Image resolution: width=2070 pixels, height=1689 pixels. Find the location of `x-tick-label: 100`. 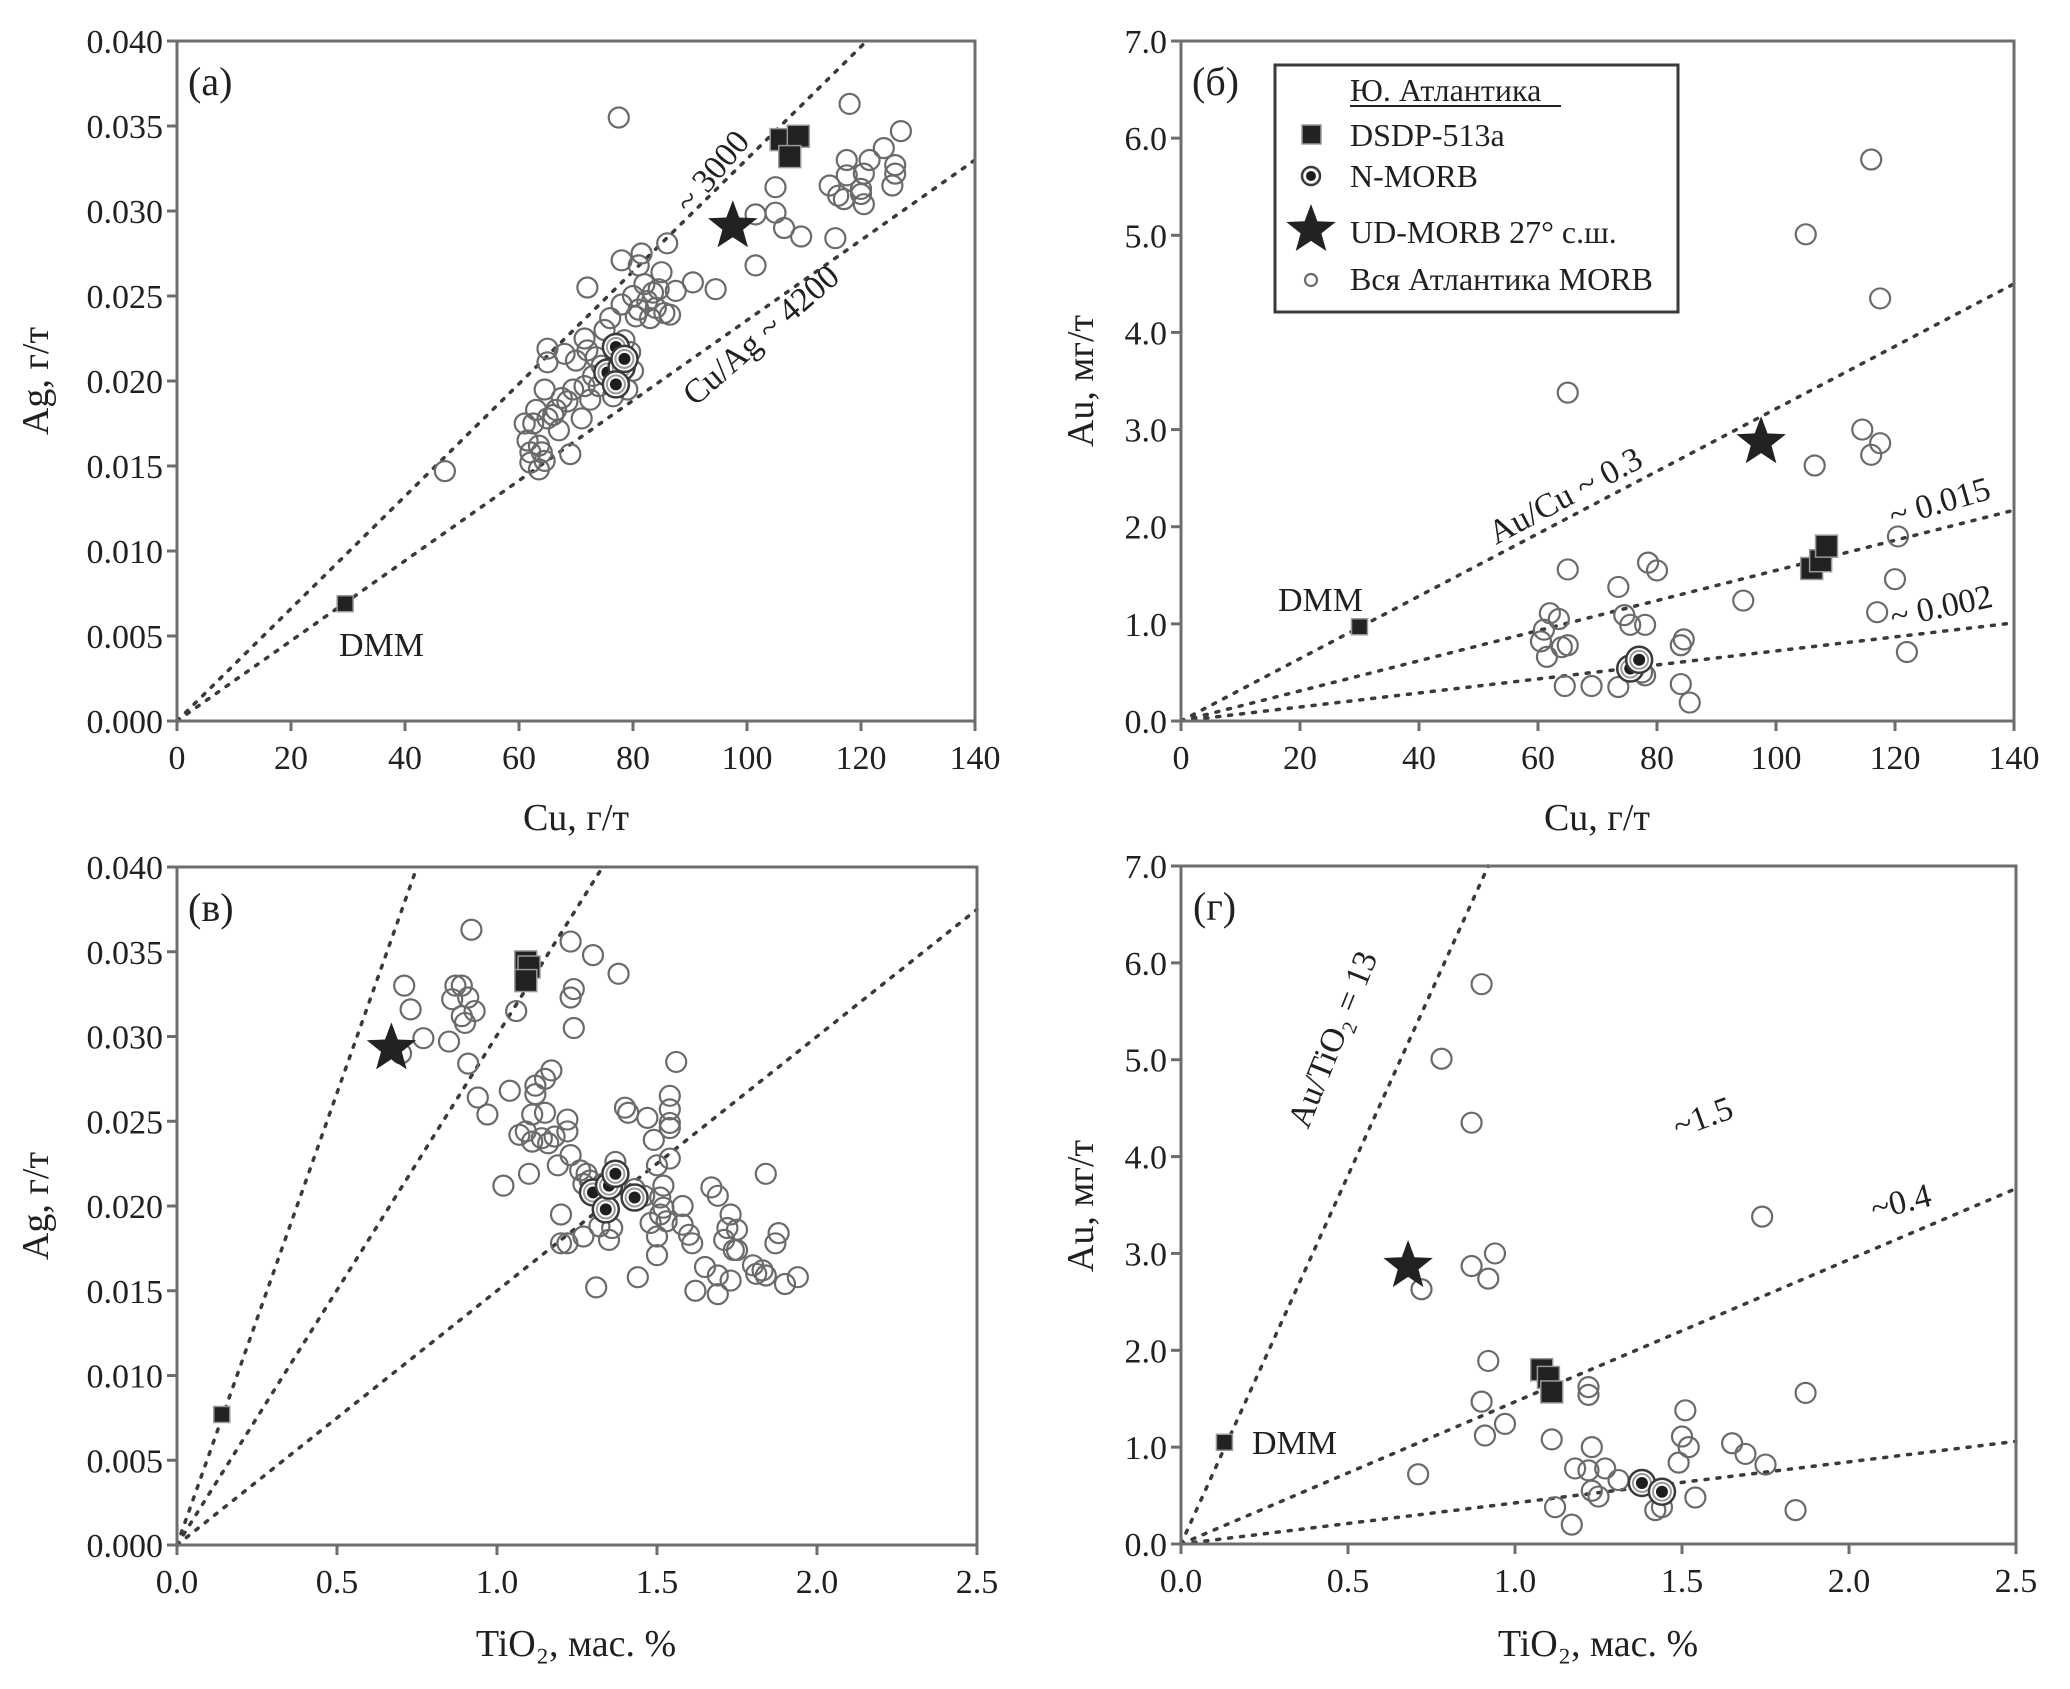

x-tick-label: 100 is located at coordinates (1776, 758).